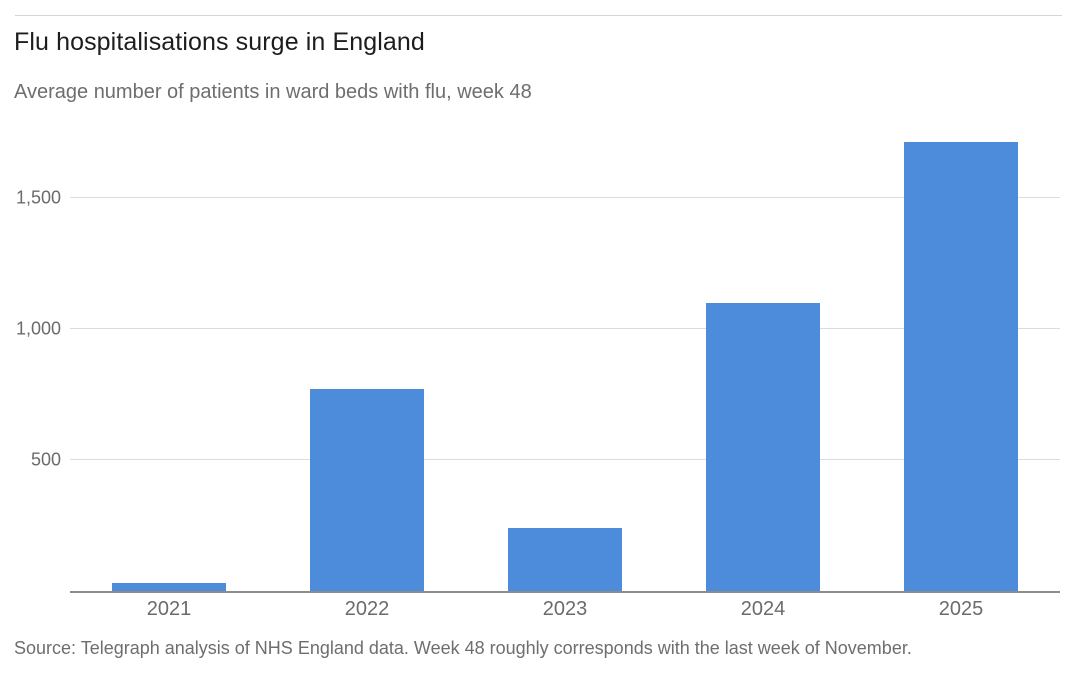 The image size is (1080, 673). I want to click on bar-slot-2022, so click(367, 360).